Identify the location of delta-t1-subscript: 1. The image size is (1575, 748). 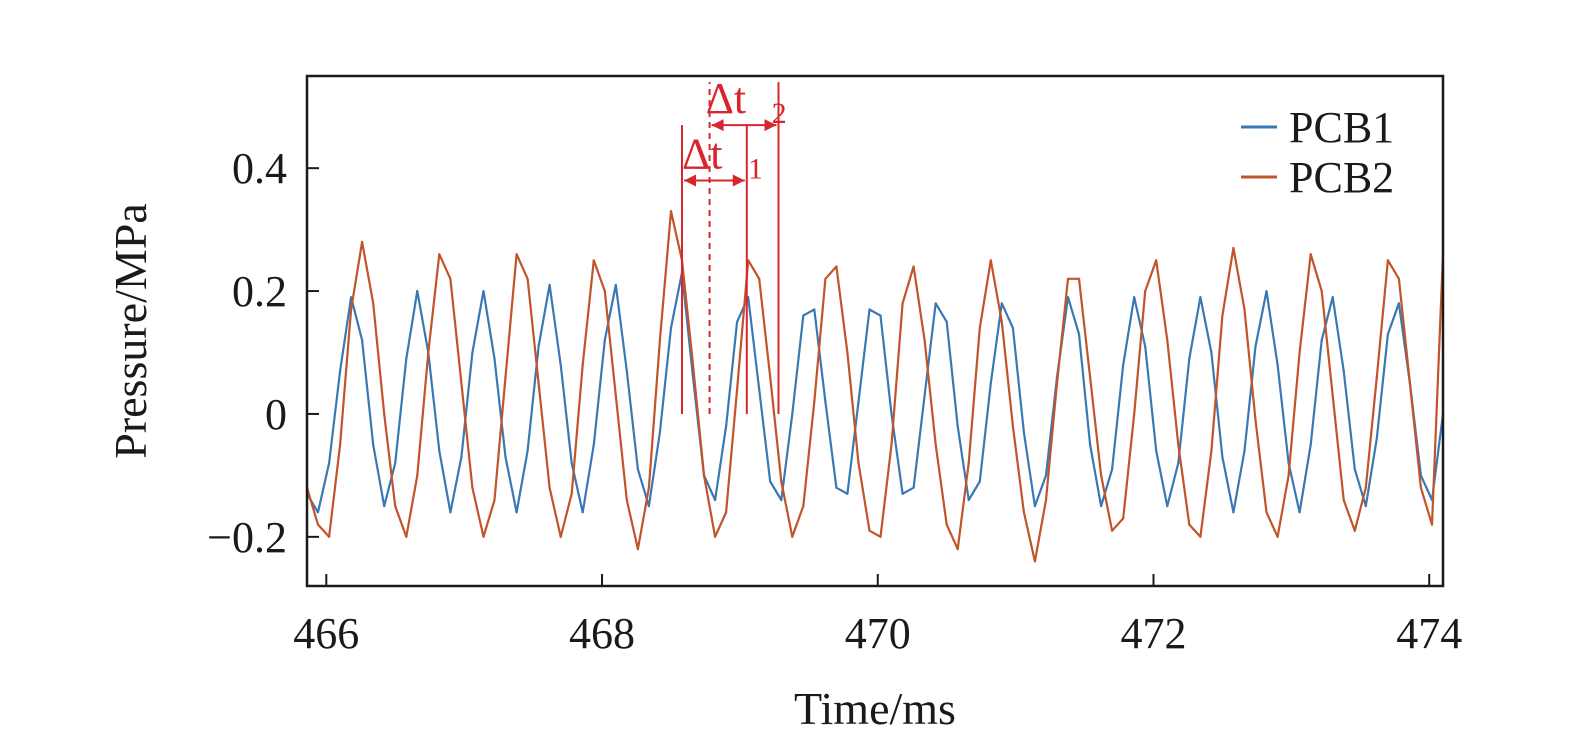
(755, 168).